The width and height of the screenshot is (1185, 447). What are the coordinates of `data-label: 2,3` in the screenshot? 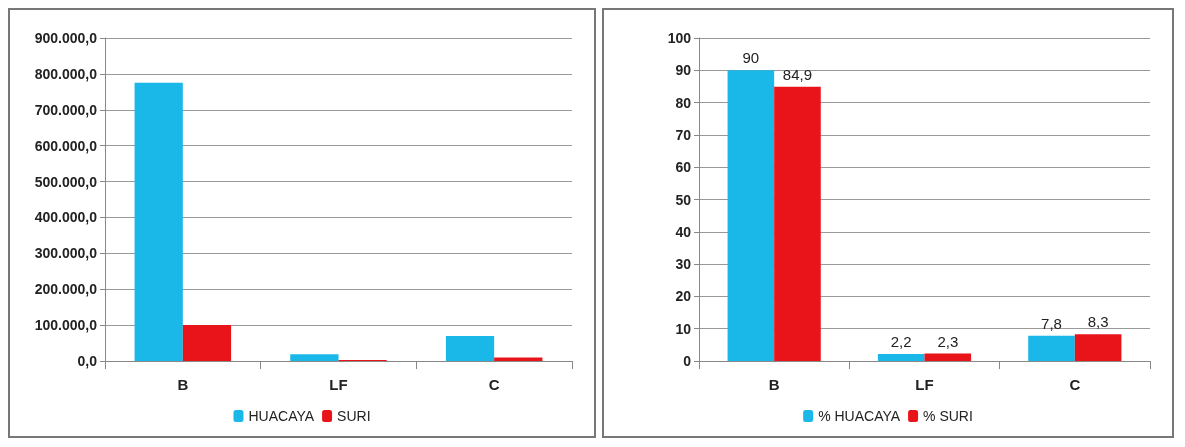 It's located at (948, 341).